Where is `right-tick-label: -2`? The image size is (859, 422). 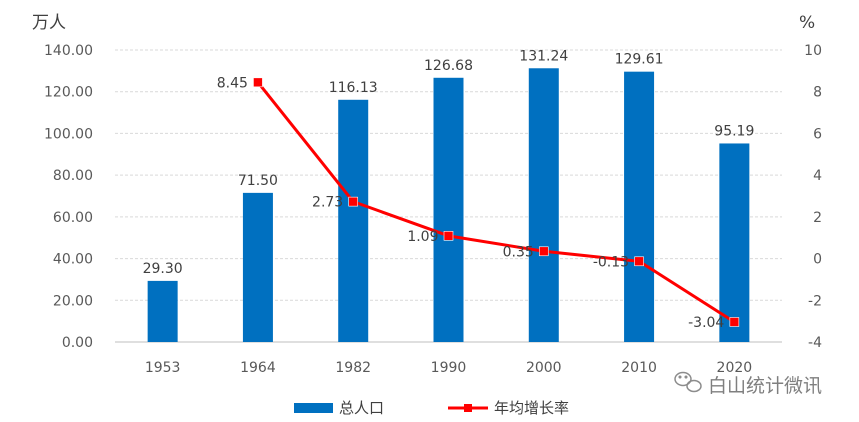
right-tick-label: -2 is located at coordinates (815, 301).